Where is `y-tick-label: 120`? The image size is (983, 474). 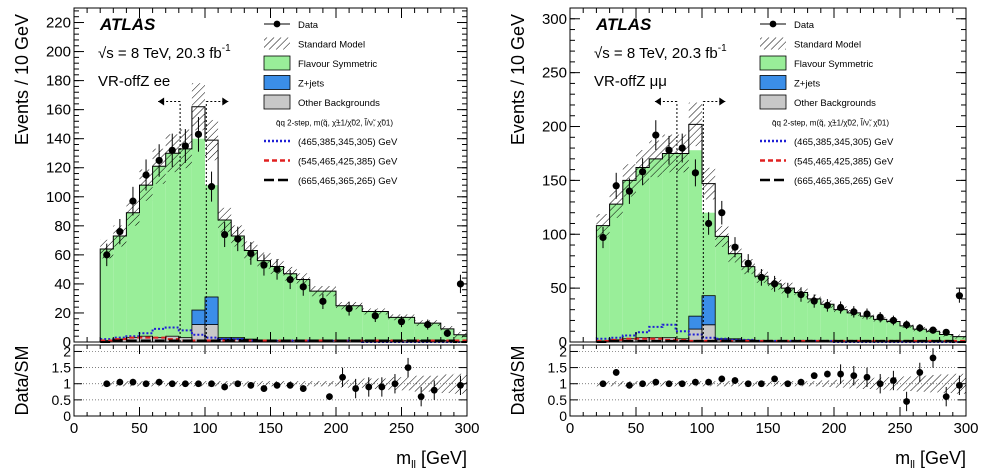
y-tick-label: 120 is located at coordinates (58, 168).